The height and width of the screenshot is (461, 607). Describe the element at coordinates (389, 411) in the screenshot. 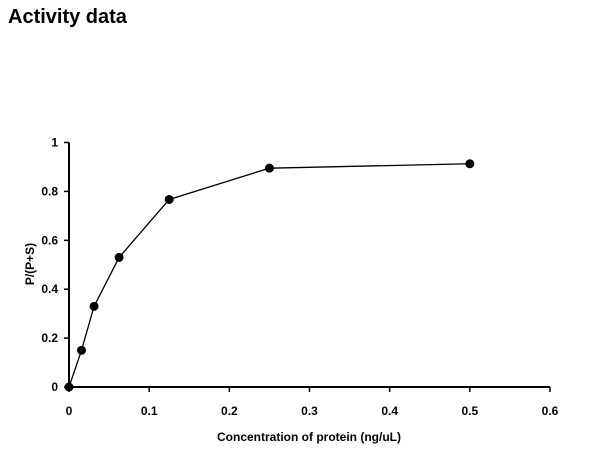

I see `x-tick-label: 0.4` at that location.